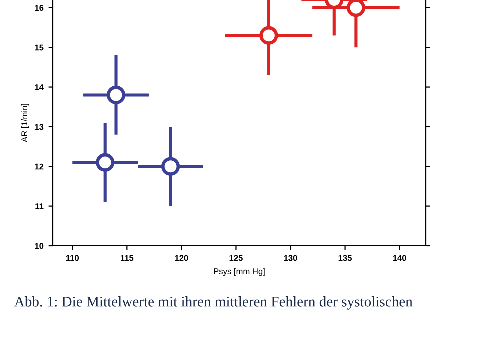 The height and width of the screenshot is (337, 480). I want to click on y-tick-label: 16, so click(39, 8).